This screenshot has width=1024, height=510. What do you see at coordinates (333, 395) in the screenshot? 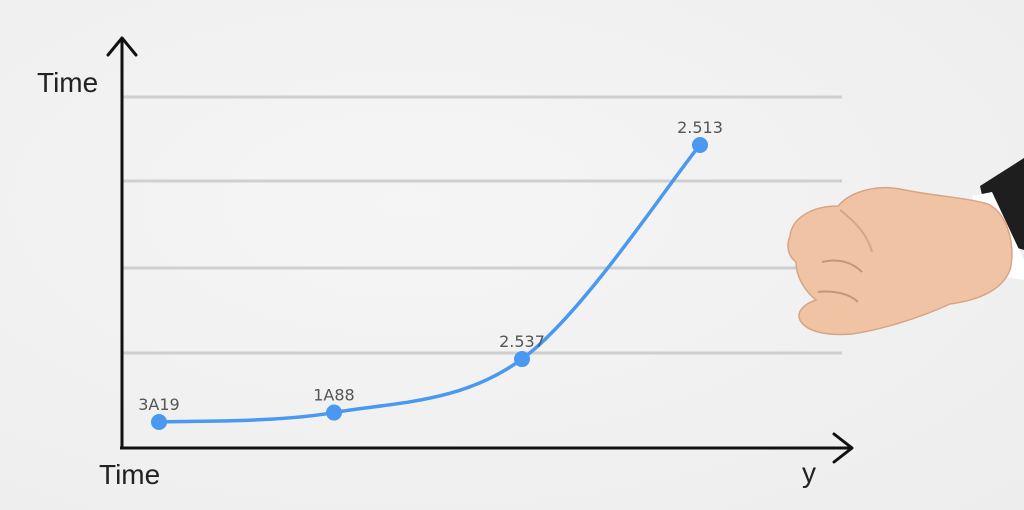
I see `data-point-label: 1A88` at bounding box center [333, 395].